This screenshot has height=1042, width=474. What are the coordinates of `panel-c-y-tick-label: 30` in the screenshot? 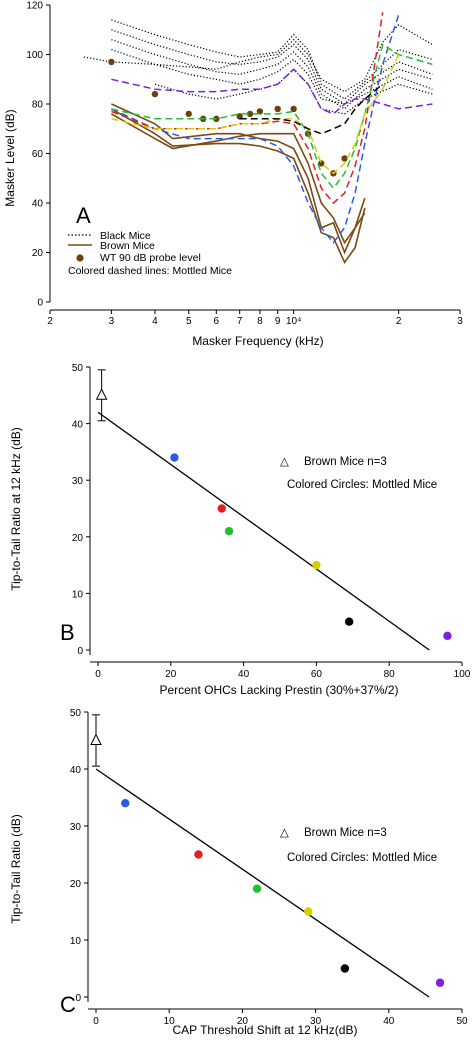 It's located at (76, 827).